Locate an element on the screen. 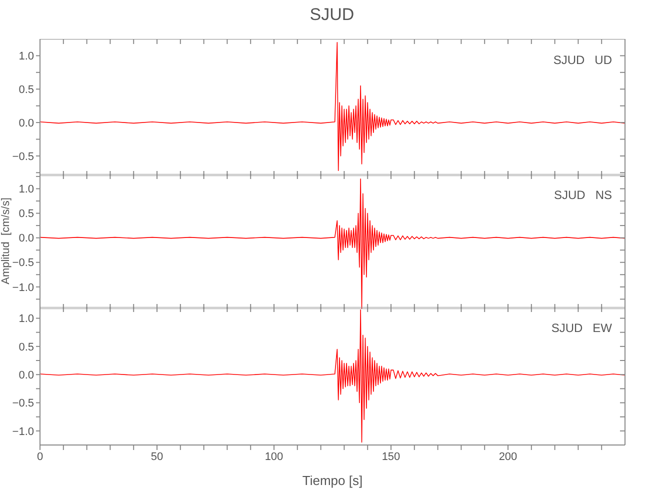 The image size is (650, 500). annotation: SJUD EW is located at coordinates (581, 328).